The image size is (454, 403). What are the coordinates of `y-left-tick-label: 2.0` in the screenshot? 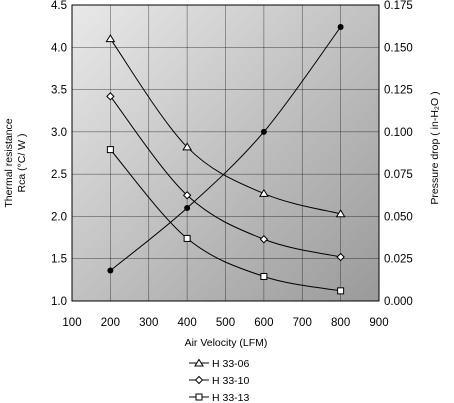 It's located at (59, 217).